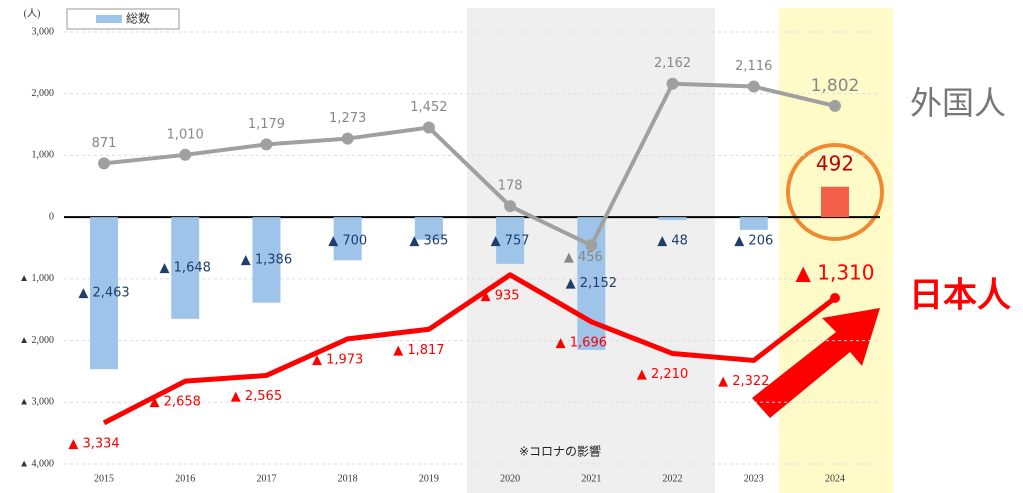  Describe the element at coordinates (583, 257) in the screenshot. I see `line-value-label: ▲ 456` at that location.